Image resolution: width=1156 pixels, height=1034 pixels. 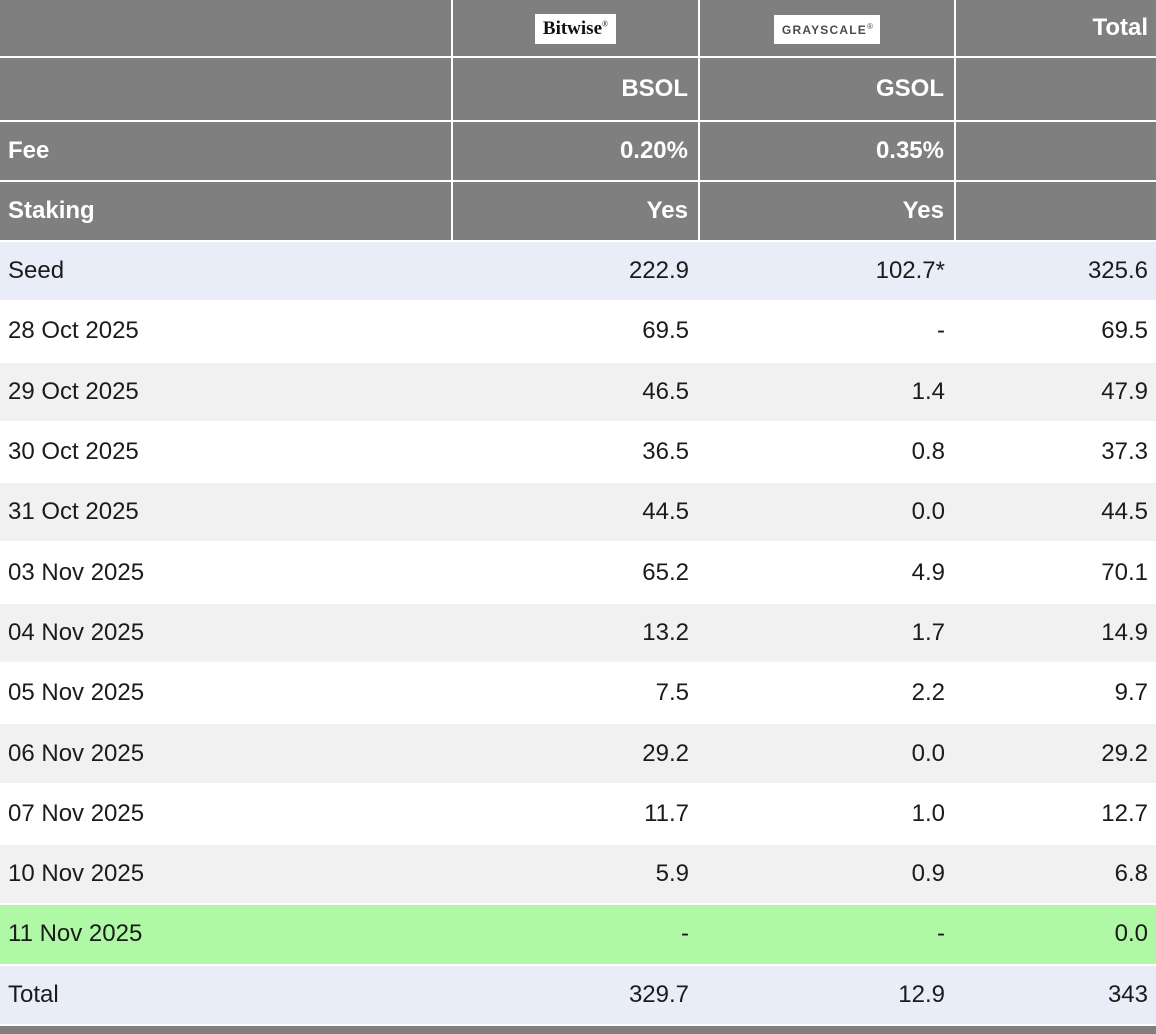 I want to click on row-label: 03 Nov 2025, so click(x=226, y=572).